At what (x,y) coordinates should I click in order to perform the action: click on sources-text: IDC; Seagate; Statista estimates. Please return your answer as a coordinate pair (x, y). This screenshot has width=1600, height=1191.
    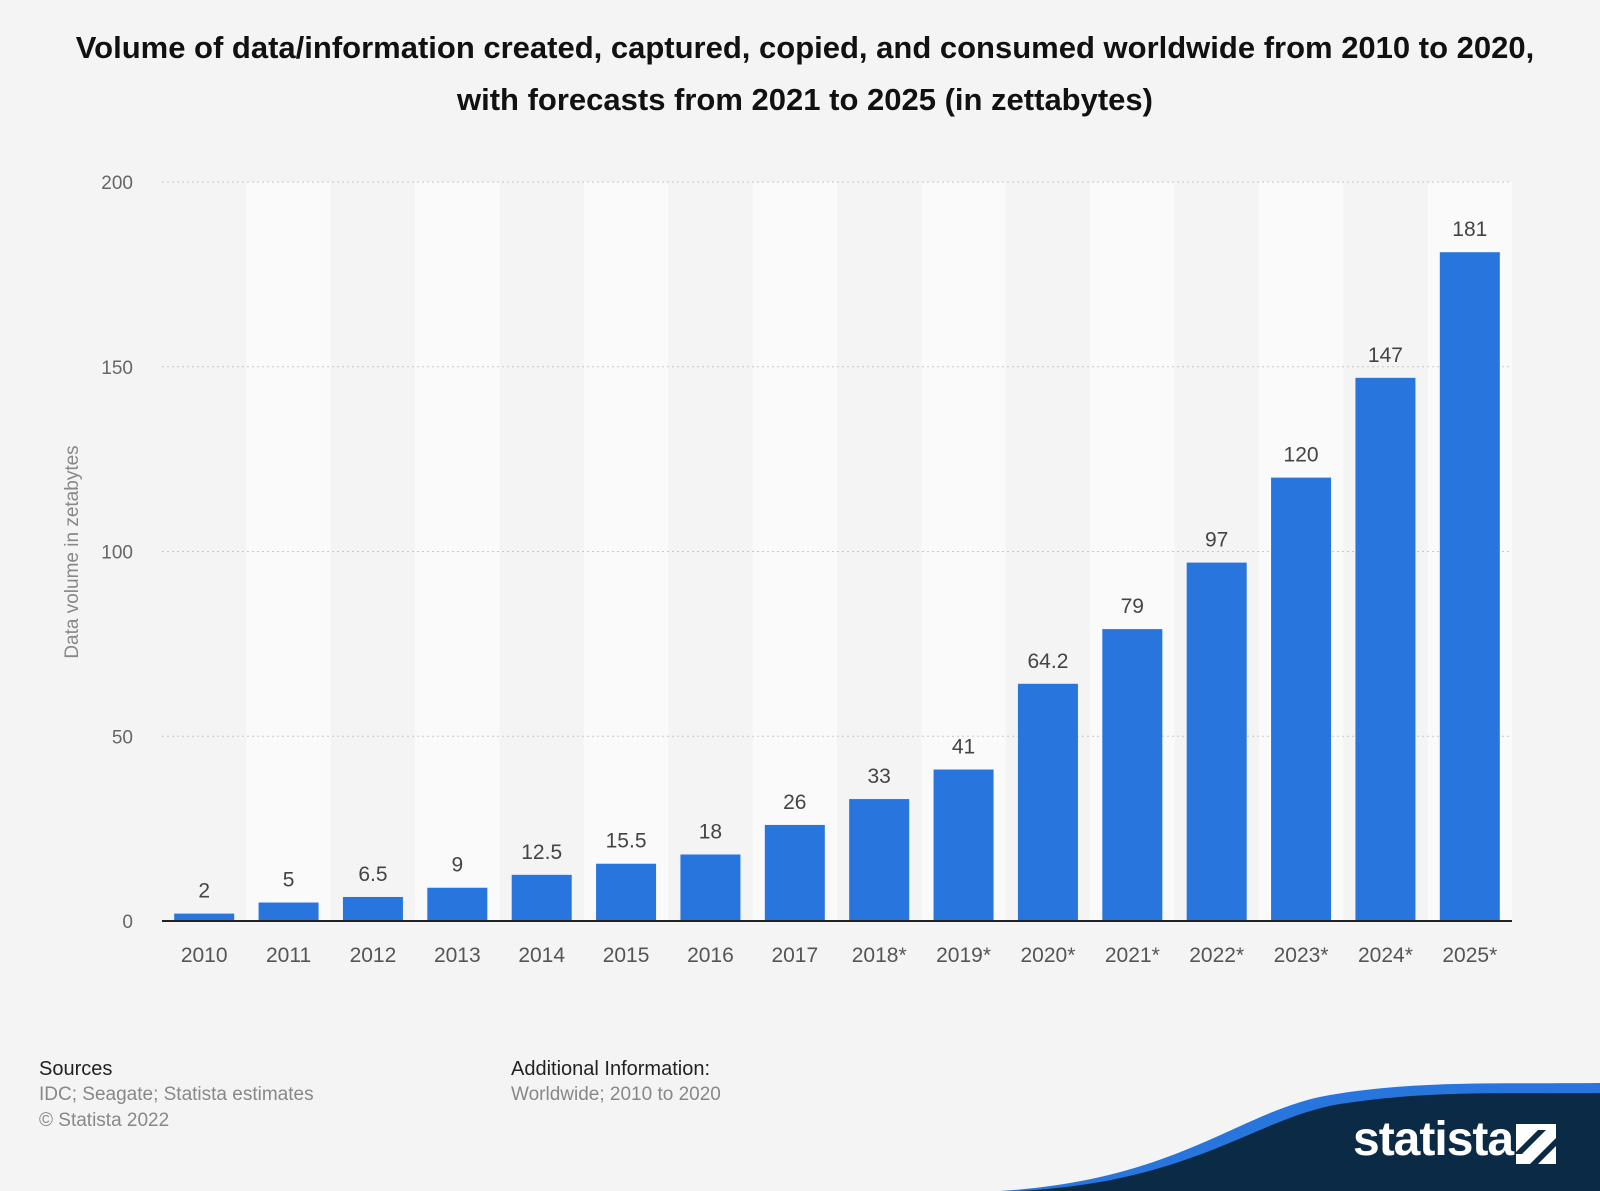
    Looking at the image, I should click on (176, 1094).